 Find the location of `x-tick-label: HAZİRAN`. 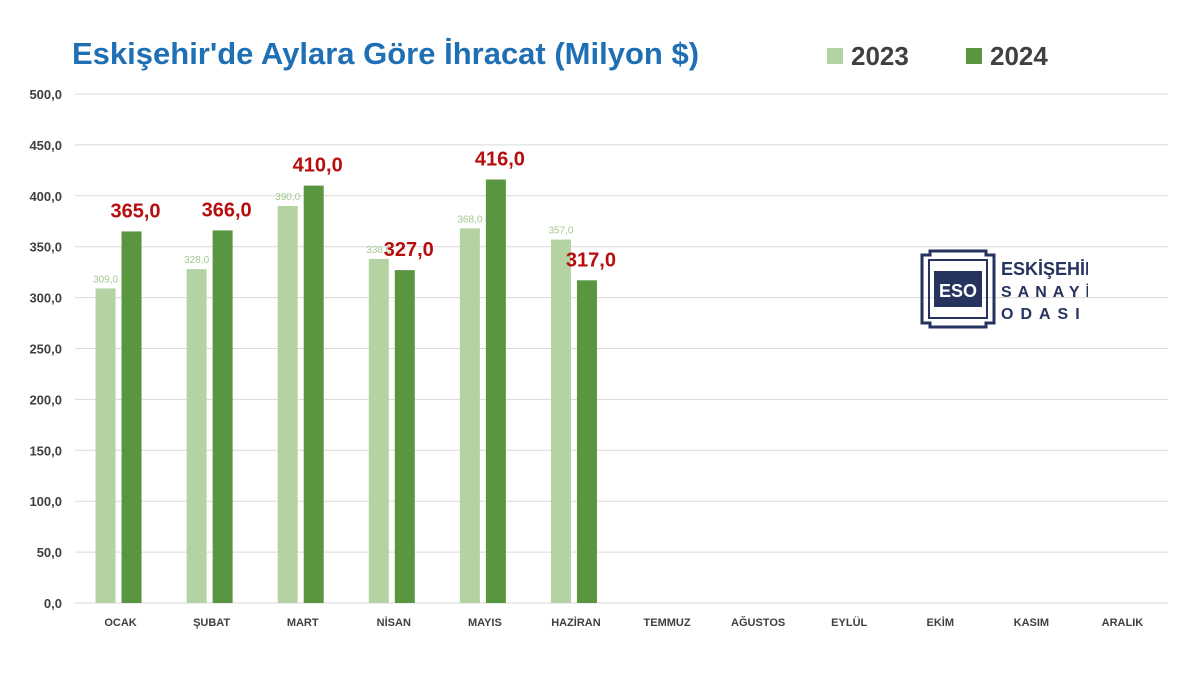

x-tick-label: HAZİRAN is located at coordinates (576, 622).